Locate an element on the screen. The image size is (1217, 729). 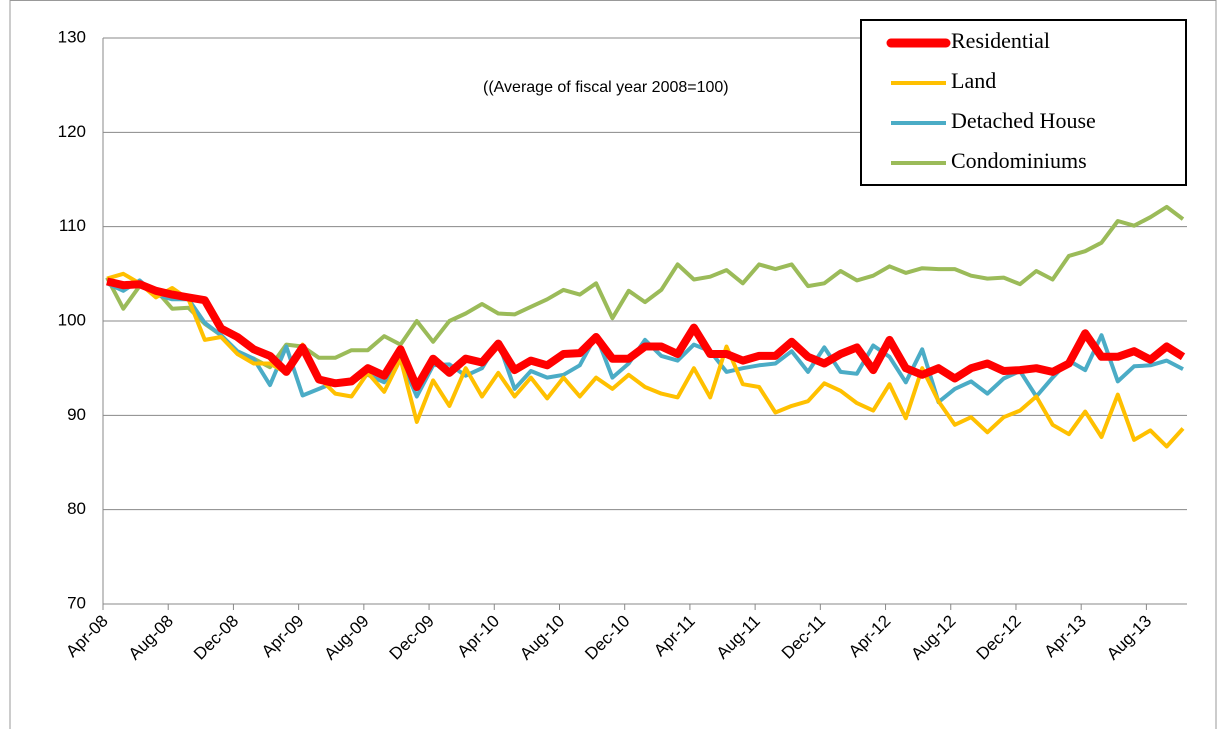
x-tick-label: Apr-13 is located at coordinates (1065, 636).